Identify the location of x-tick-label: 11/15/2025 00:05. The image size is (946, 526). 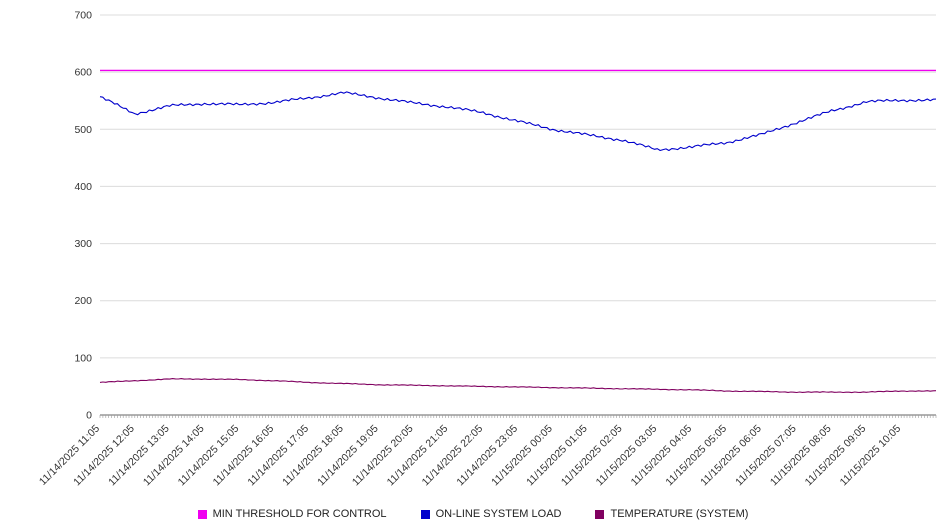
(522, 456).